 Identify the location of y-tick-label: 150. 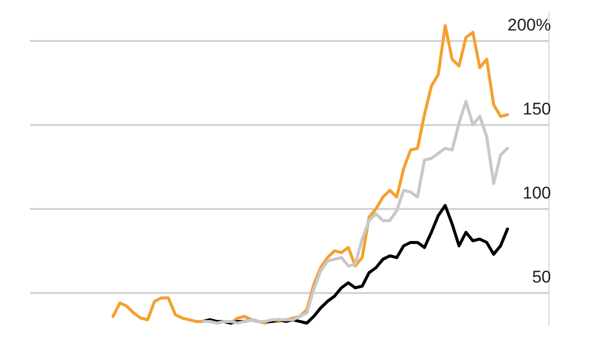
(536, 108).